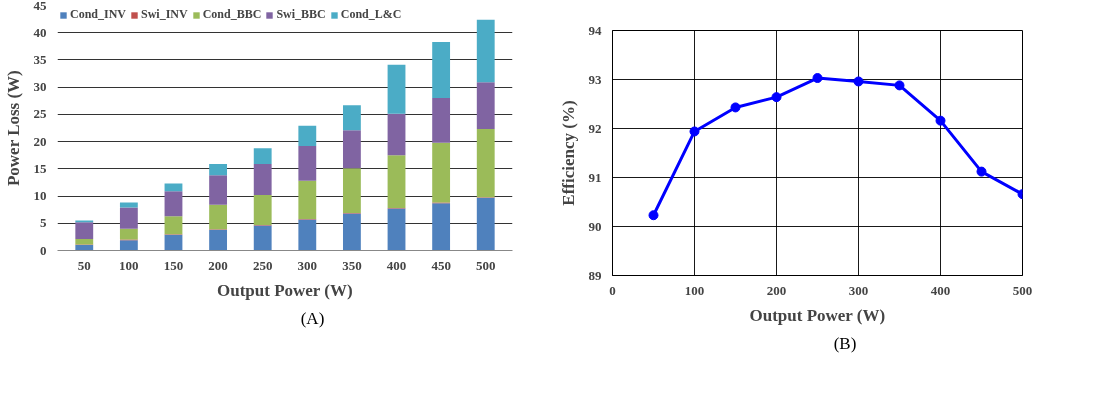 Image resolution: width=1105 pixels, height=403 pixels. I want to click on y-tick-label: 92, so click(595, 128).